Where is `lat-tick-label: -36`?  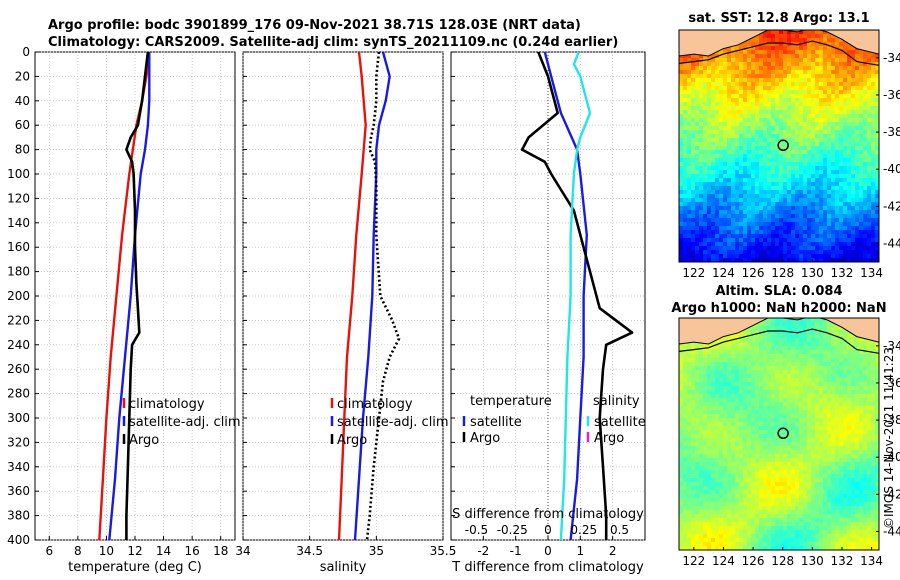
lat-tick-label: -36 is located at coordinates (891, 95).